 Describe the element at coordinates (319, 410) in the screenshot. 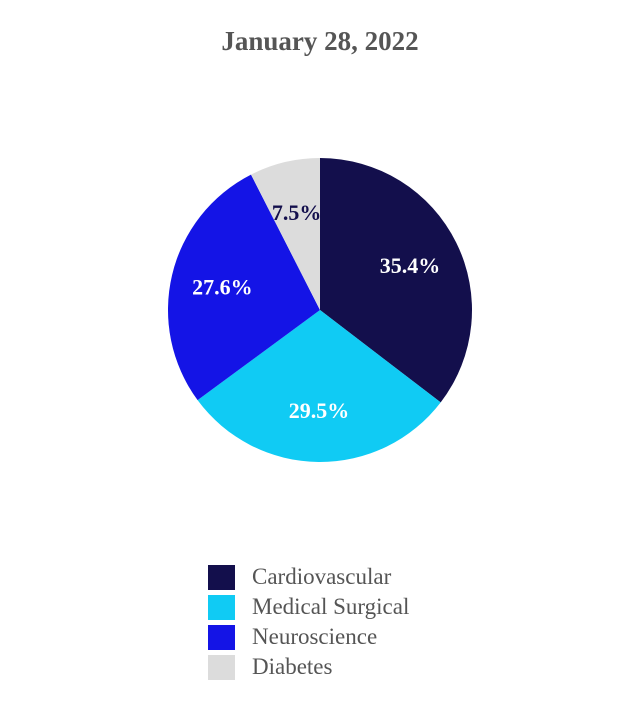

I see `slice-label-medical-surgical: 29.5%` at that location.